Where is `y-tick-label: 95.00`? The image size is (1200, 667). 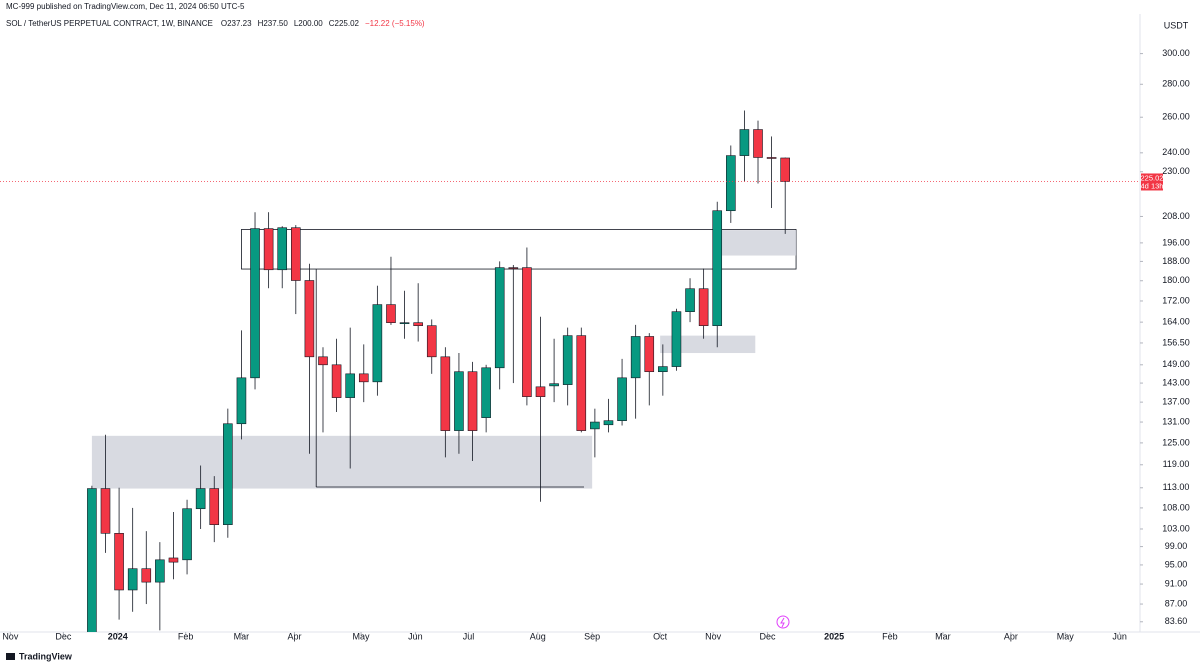 y-tick-label: 95.00 is located at coordinates (1176, 564).